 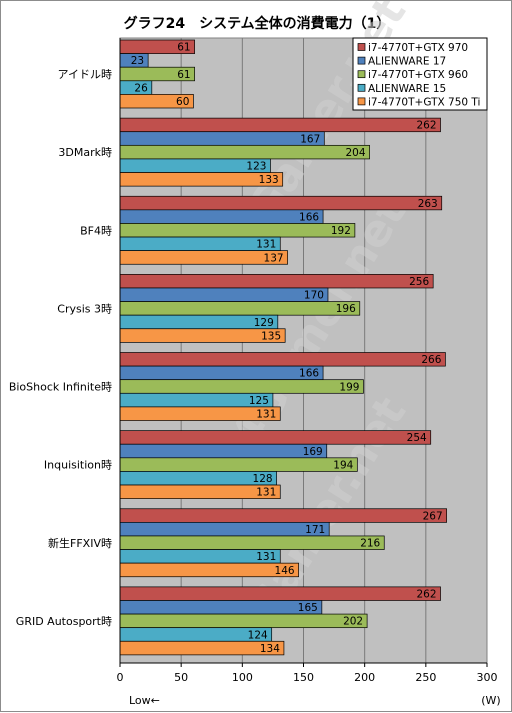 What do you see at coordinates (428, 204) in the screenshot?
I see `bar-value-label: 263` at bounding box center [428, 204].